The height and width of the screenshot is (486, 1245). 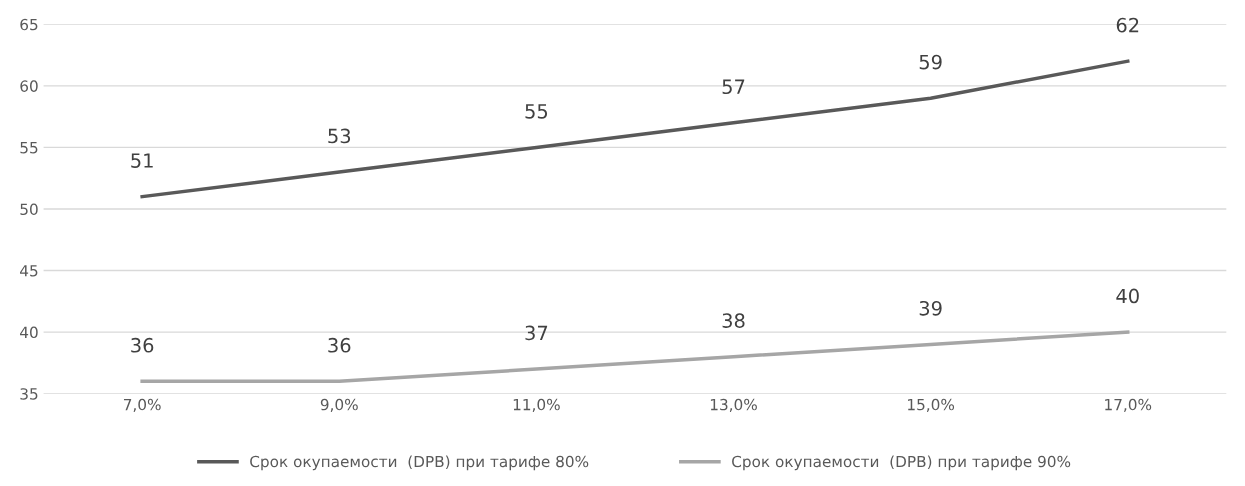 I want to click on y-tick-label: 45, so click(x=29, y=271).